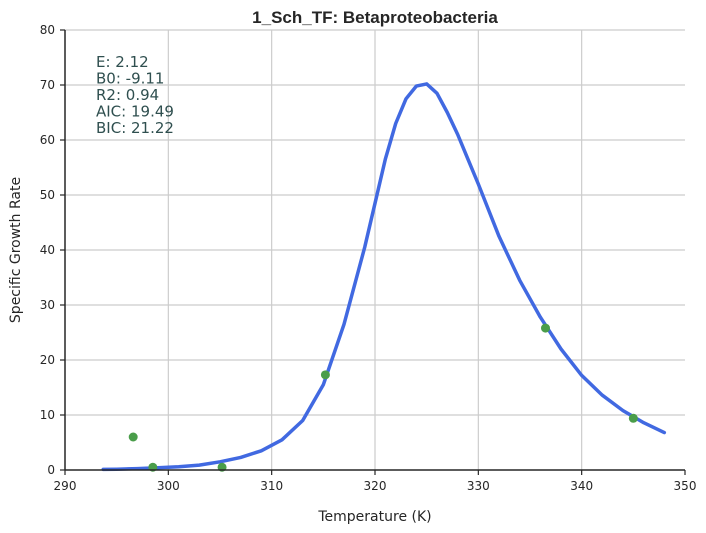 The width and height of the screenshot is (706, 533). What do you see at coordinates (374, 517) in the screenshot?
I see `x-axis-label: Temperature (K)` at bounding box center [374, 517].